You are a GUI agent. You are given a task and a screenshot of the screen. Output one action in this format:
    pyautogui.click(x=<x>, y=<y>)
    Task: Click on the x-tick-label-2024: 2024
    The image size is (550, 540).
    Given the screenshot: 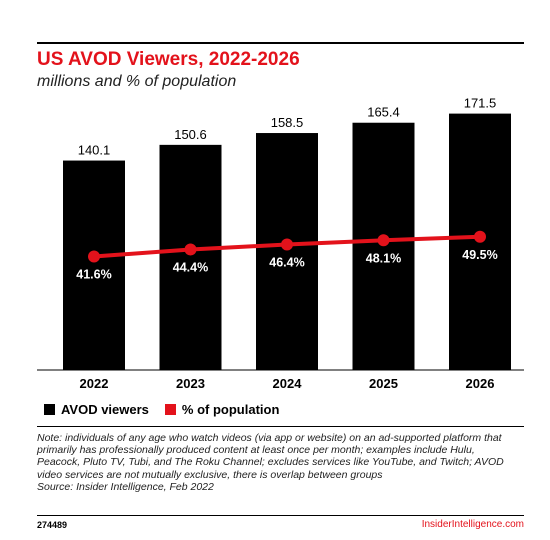 What is the action you would take?
    pyautogui.click(x=288, y=383)
    